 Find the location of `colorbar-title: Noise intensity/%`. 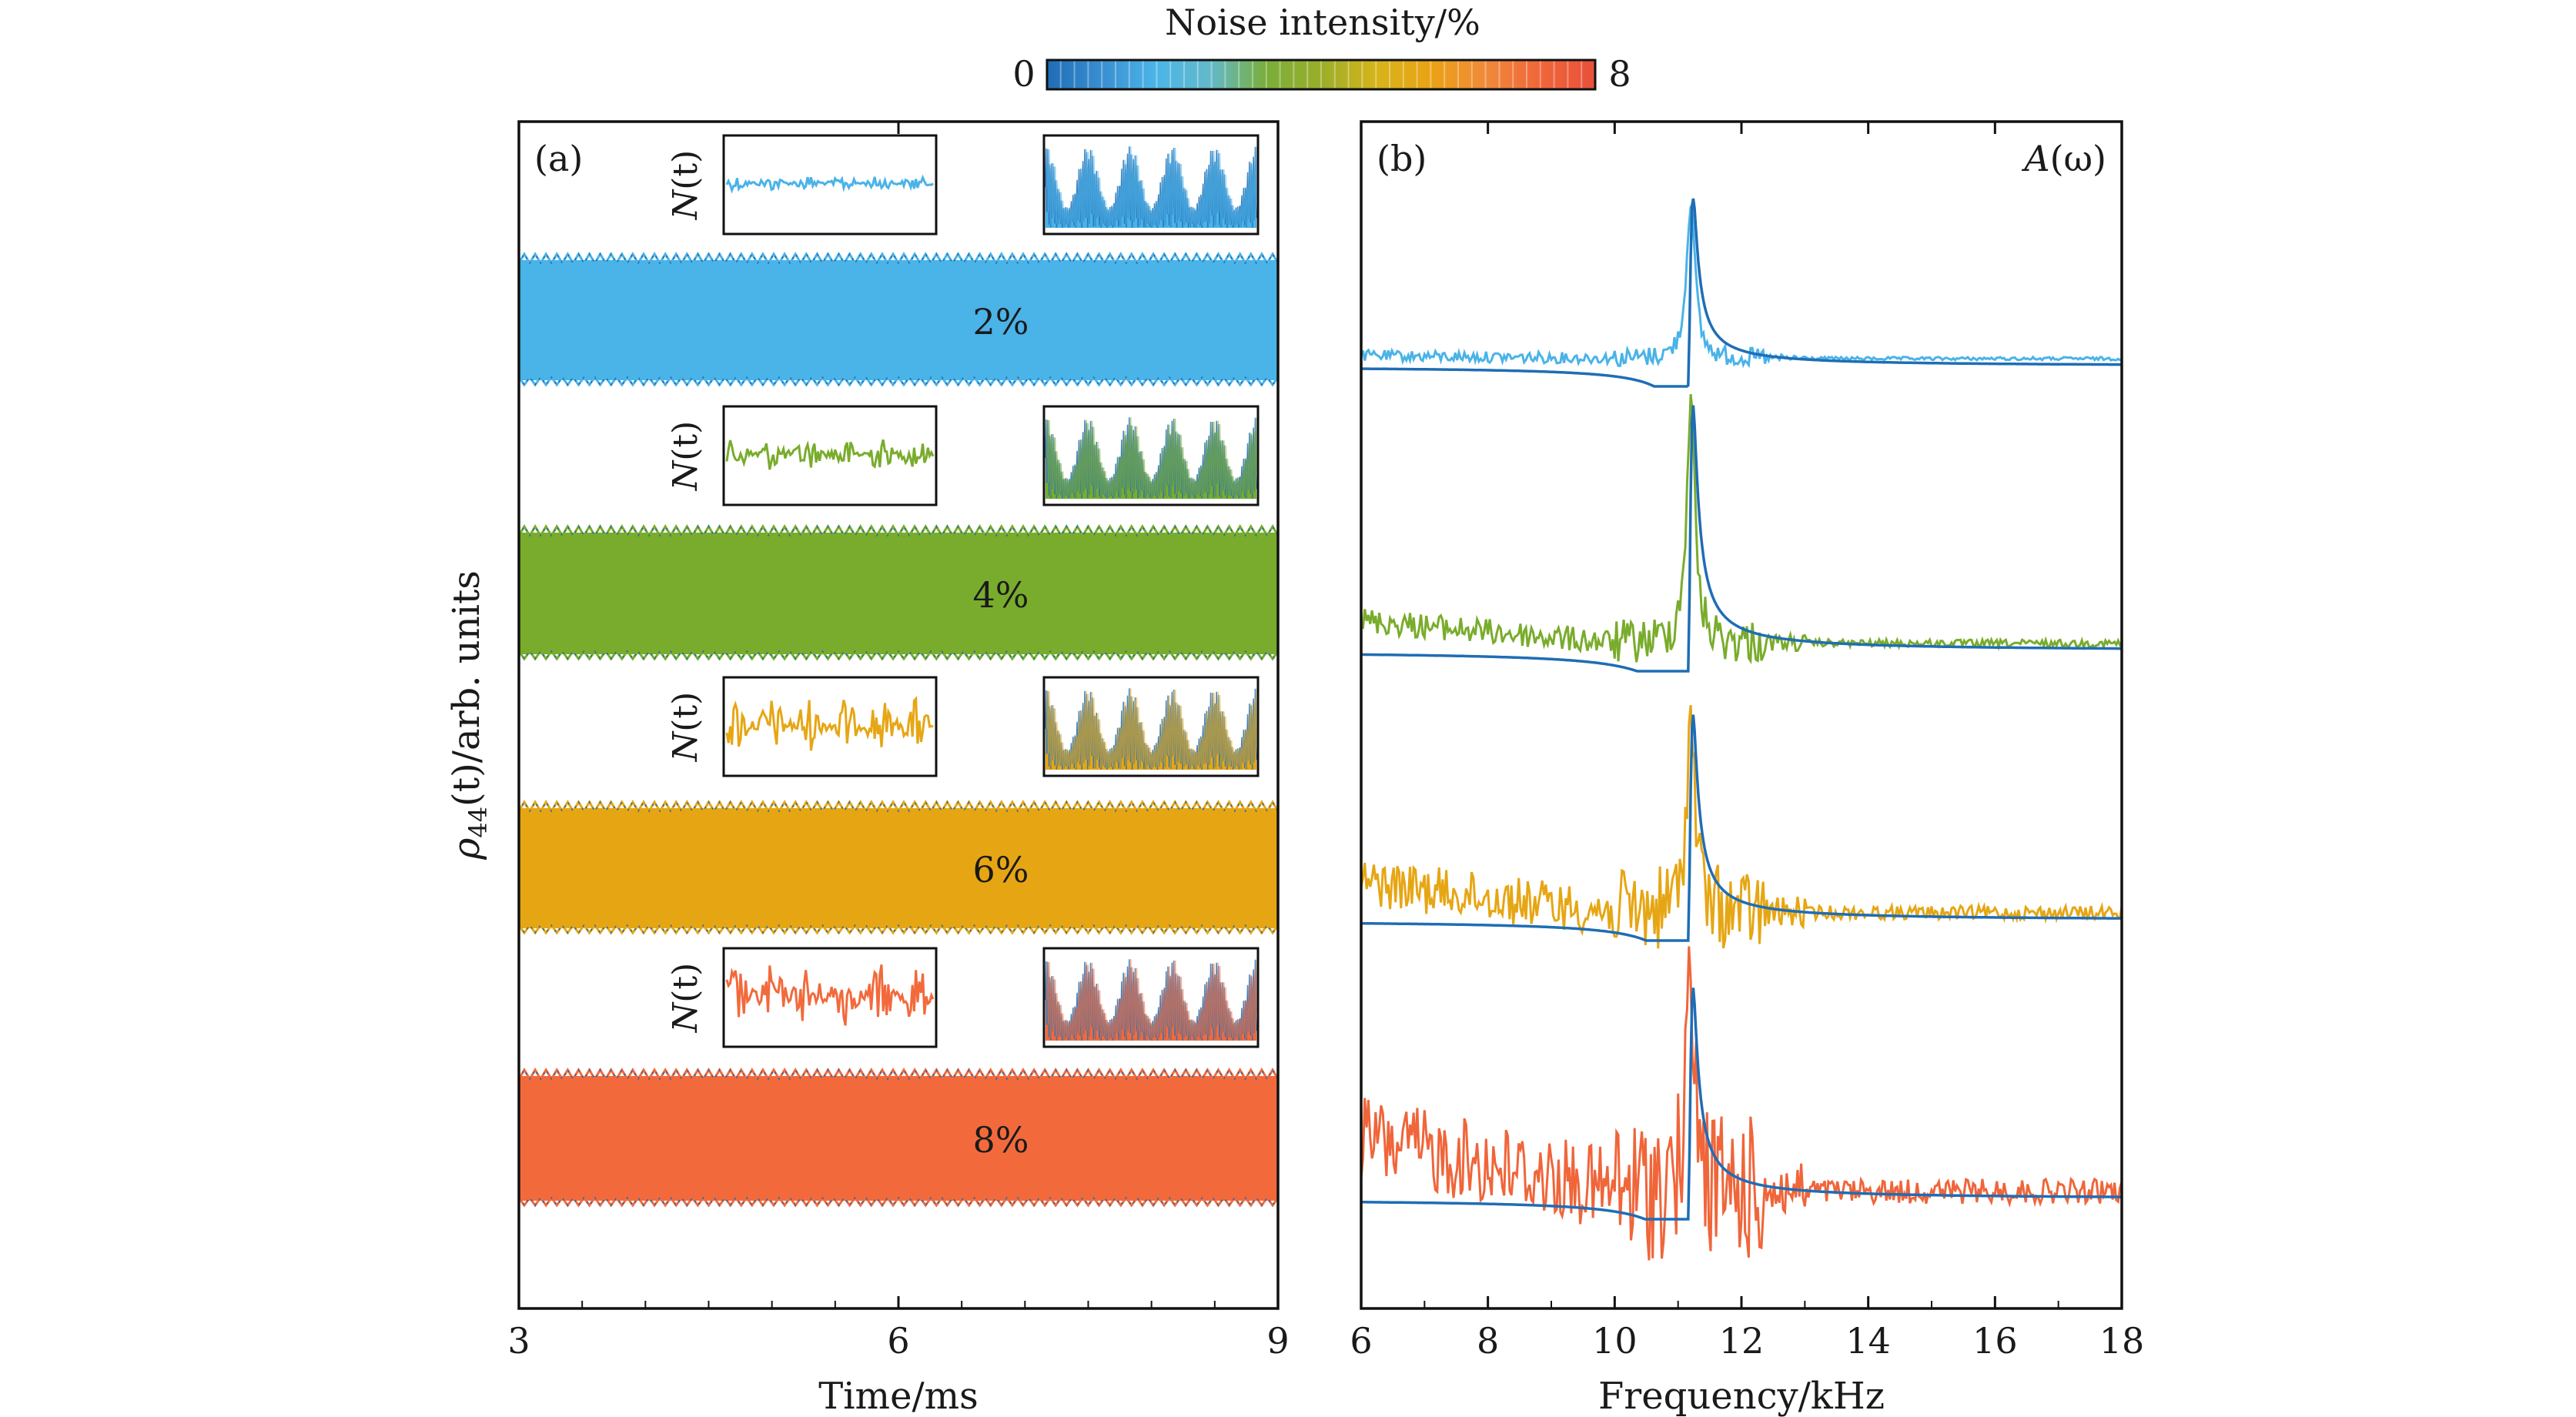

colorbar-title: Noise intensity/% is located at coordinates (1323, 22).